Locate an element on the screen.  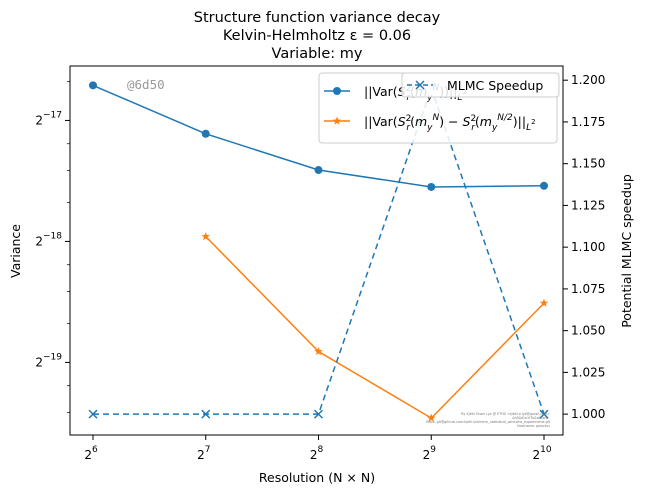
legend-label-diff-norm-exp: 2 is located at coordinates (533, 122).